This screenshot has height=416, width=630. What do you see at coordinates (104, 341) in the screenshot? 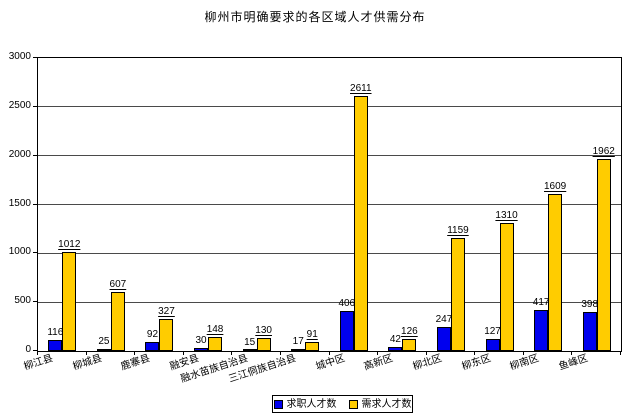
I see `bar-value-label: 25` at bounding box center [104, 341].